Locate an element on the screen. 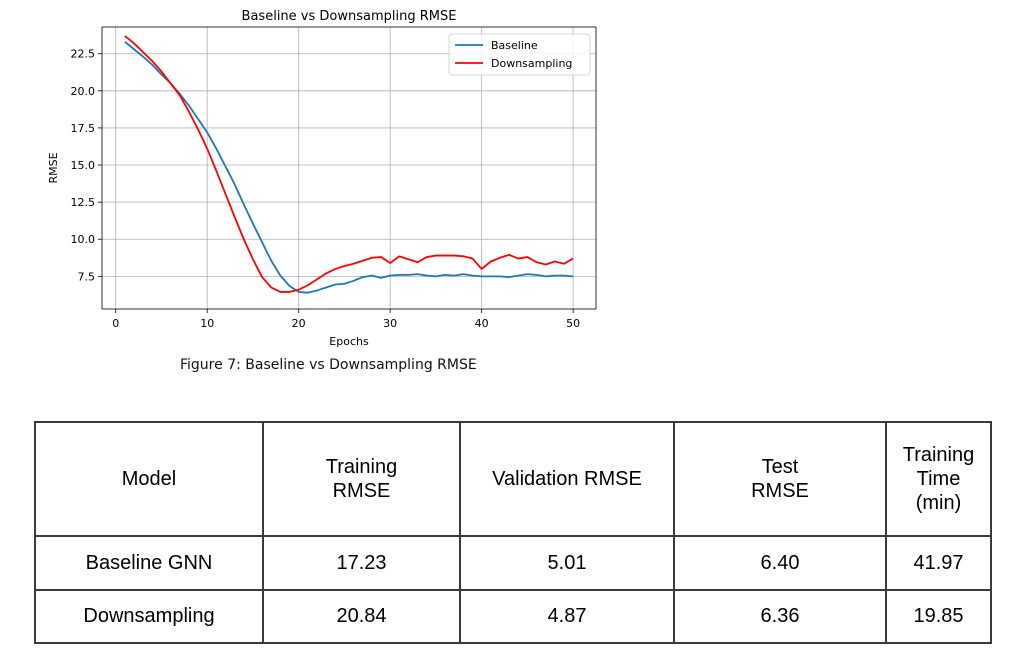 This screenshot has width=1014, height=660. row-downsampling-test-rmse: 6.36 is located at coordinates (780, 616).